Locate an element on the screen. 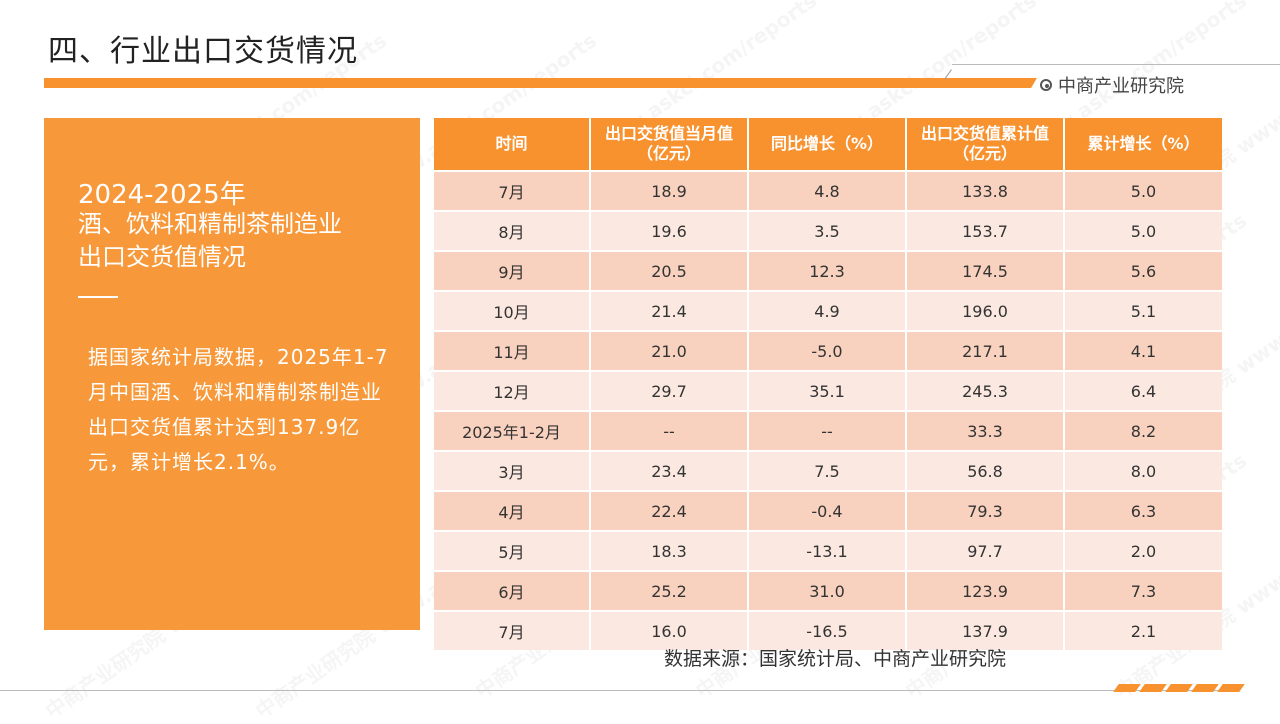  table-cell: 11月 is located at coordinates (512, 350).